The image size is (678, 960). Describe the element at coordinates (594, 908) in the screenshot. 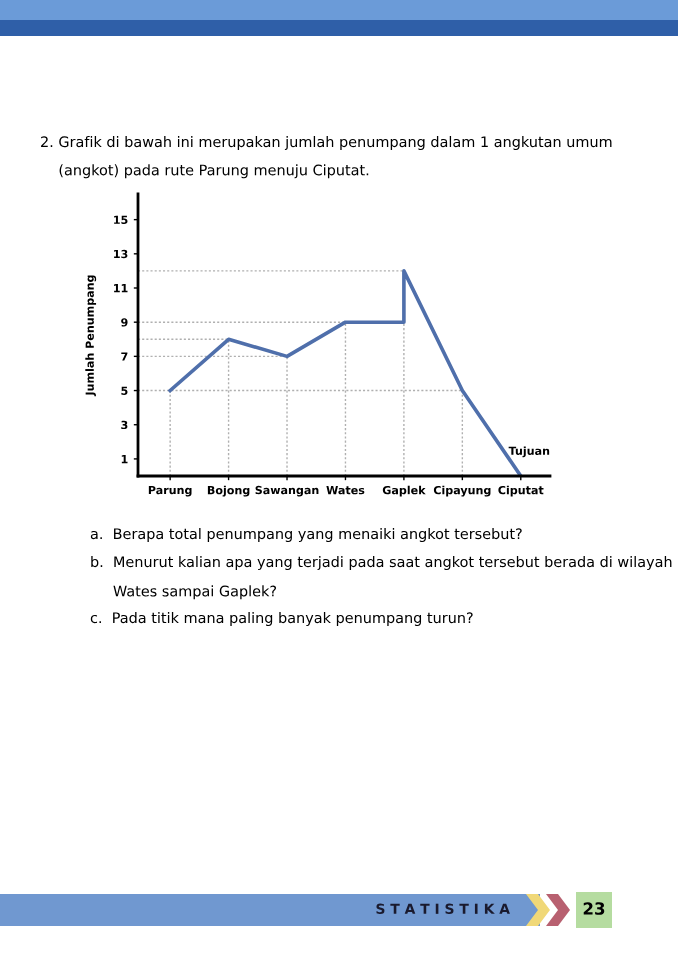

I see `text: 23` at that location.